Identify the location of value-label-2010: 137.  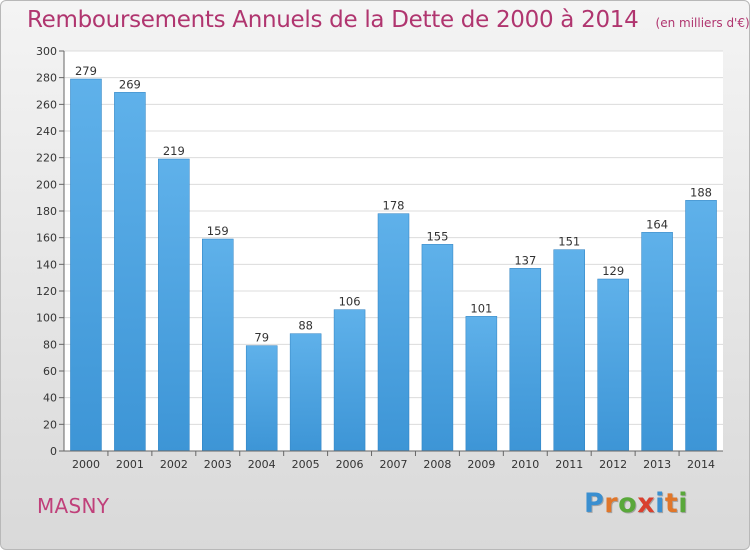
(525, 260).